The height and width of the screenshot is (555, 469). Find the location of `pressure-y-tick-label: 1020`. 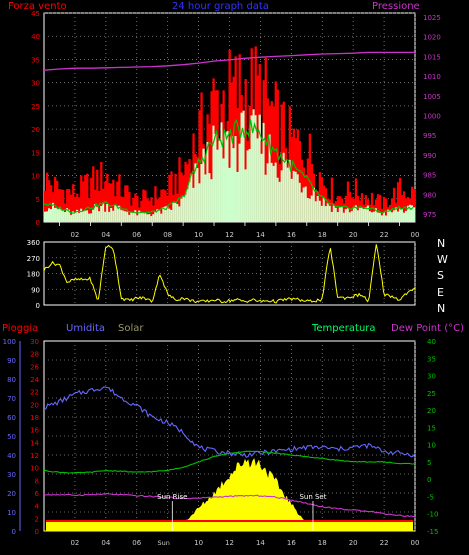

pressure-y-tick-label: 1020 is located at coordinates (432, 38).